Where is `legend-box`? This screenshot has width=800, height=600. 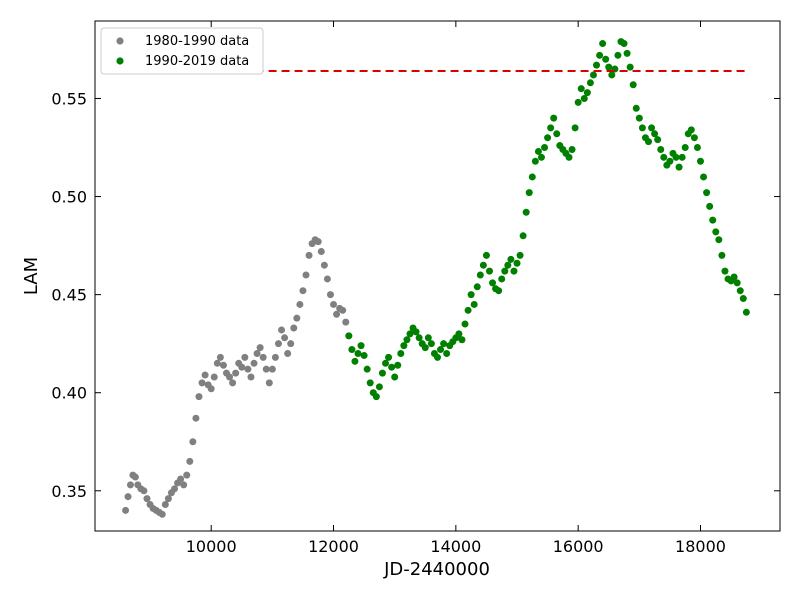
legend-box is located at coordinates (182, 51).